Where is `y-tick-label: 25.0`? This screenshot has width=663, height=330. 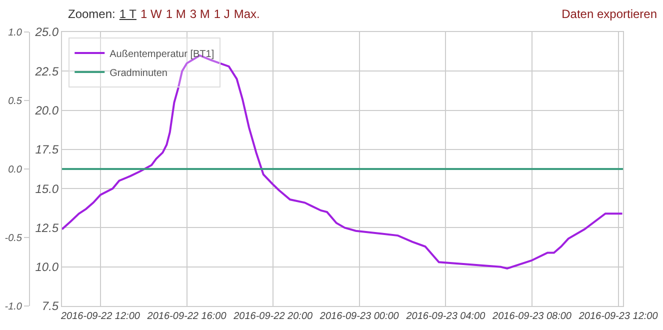 y-tick-label: 25.0 is located at coordinates (46, 32).